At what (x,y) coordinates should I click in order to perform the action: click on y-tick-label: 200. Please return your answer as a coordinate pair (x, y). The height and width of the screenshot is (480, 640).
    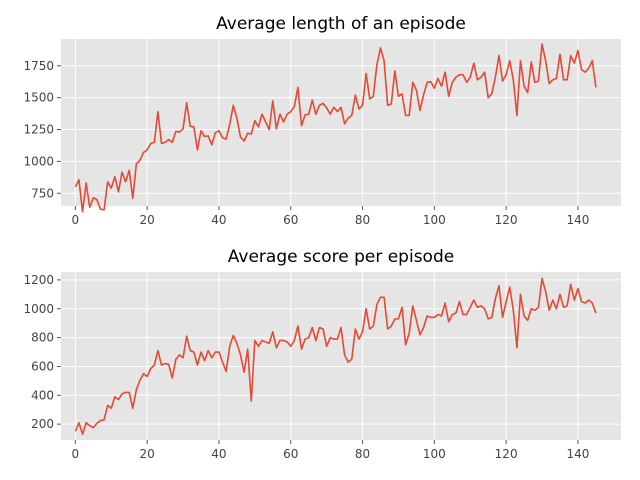
    Looking at the image, I should click on (42, 424).